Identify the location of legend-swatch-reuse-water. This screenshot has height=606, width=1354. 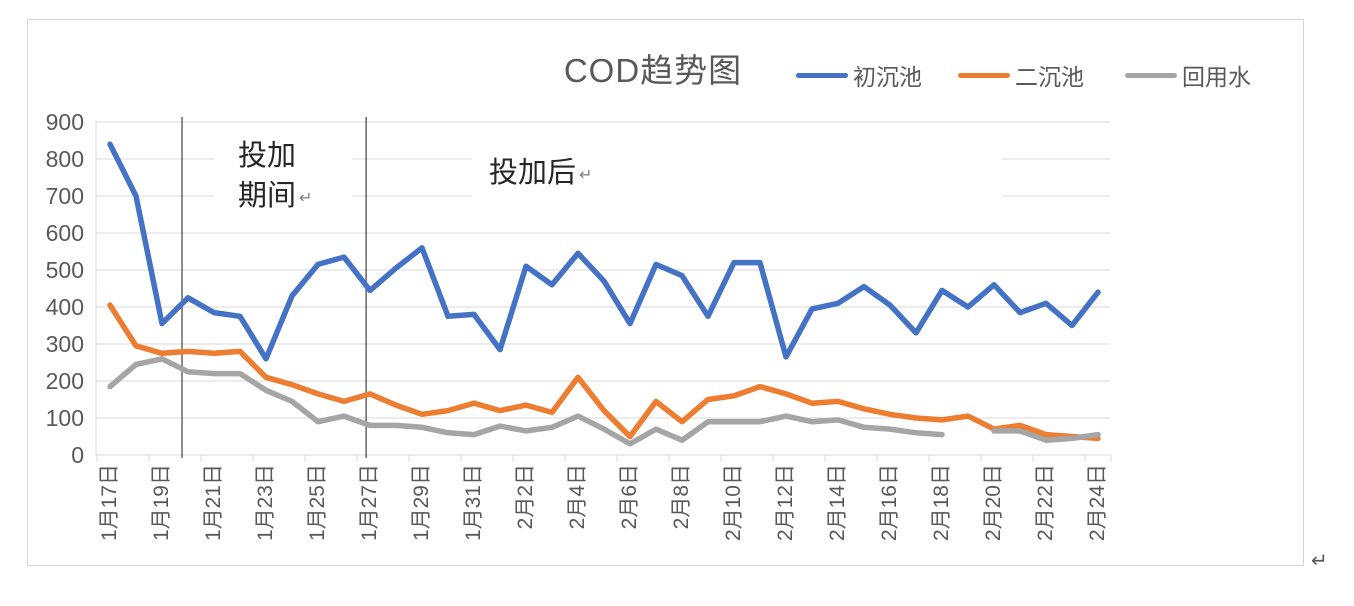
(1151, 75).